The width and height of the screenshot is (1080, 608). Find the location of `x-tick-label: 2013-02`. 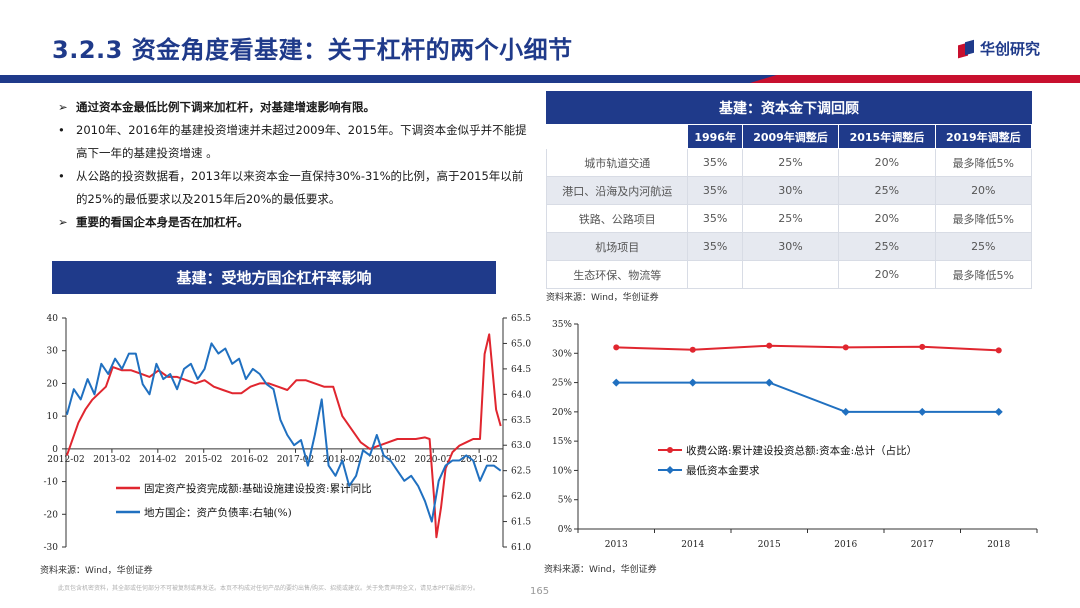

x-tick-label: 2013-02 is located at coordinates (111, 460).